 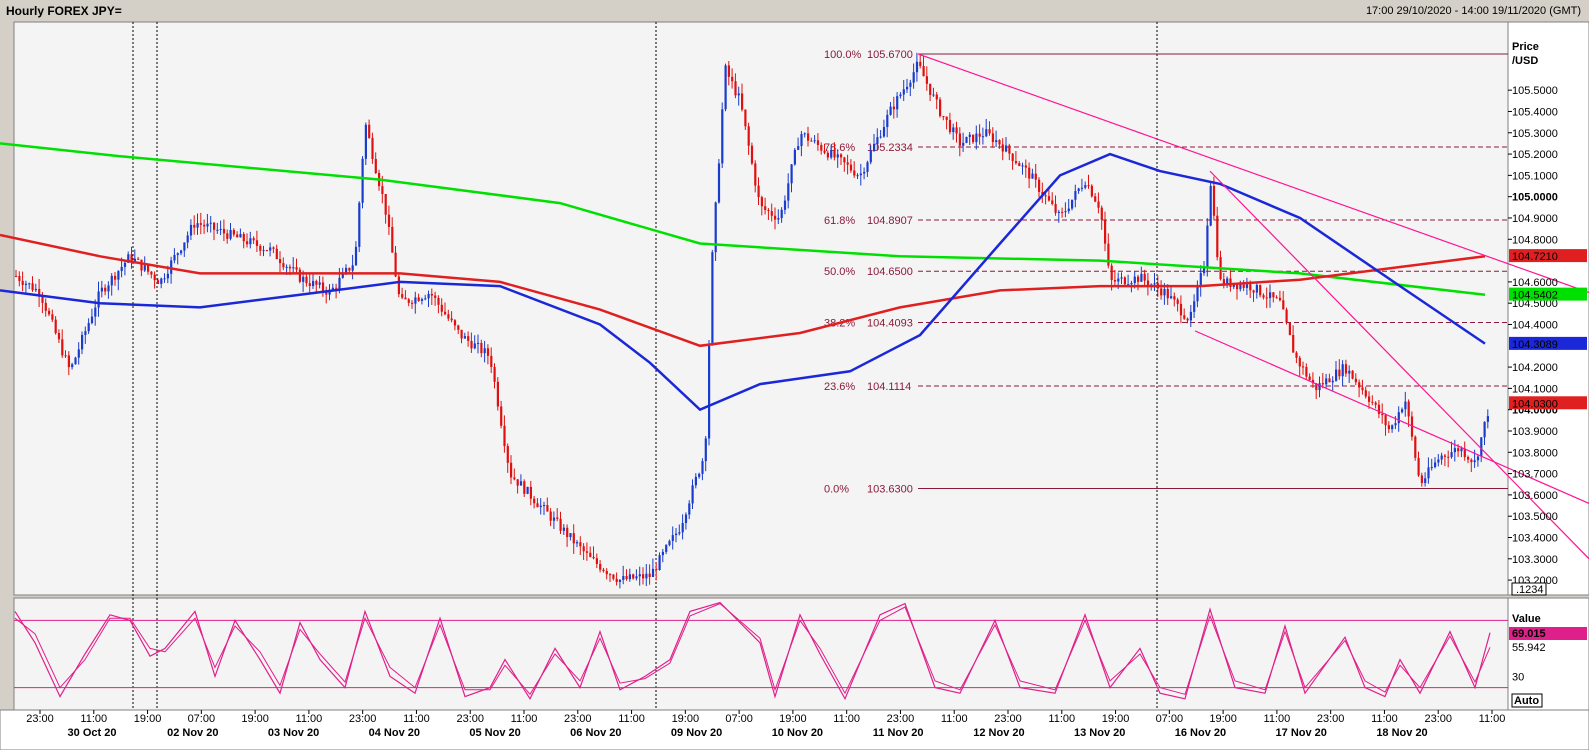 What do you see at coordinates (1535, 112) in the screenshot?
I see `price-tick-20: 105.4000` at bounding box center [1535, 112].